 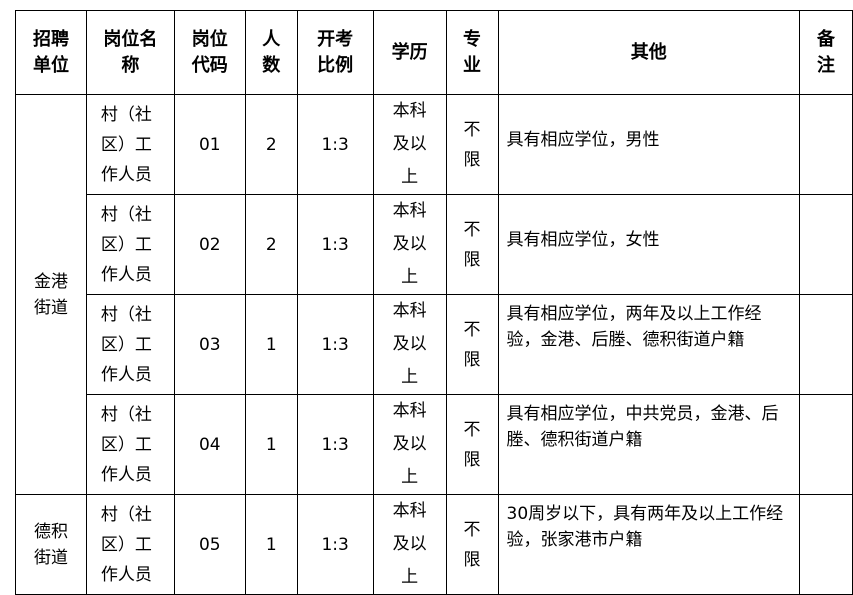 I want to click on header-label: 备注, so click(x=826, y=52).